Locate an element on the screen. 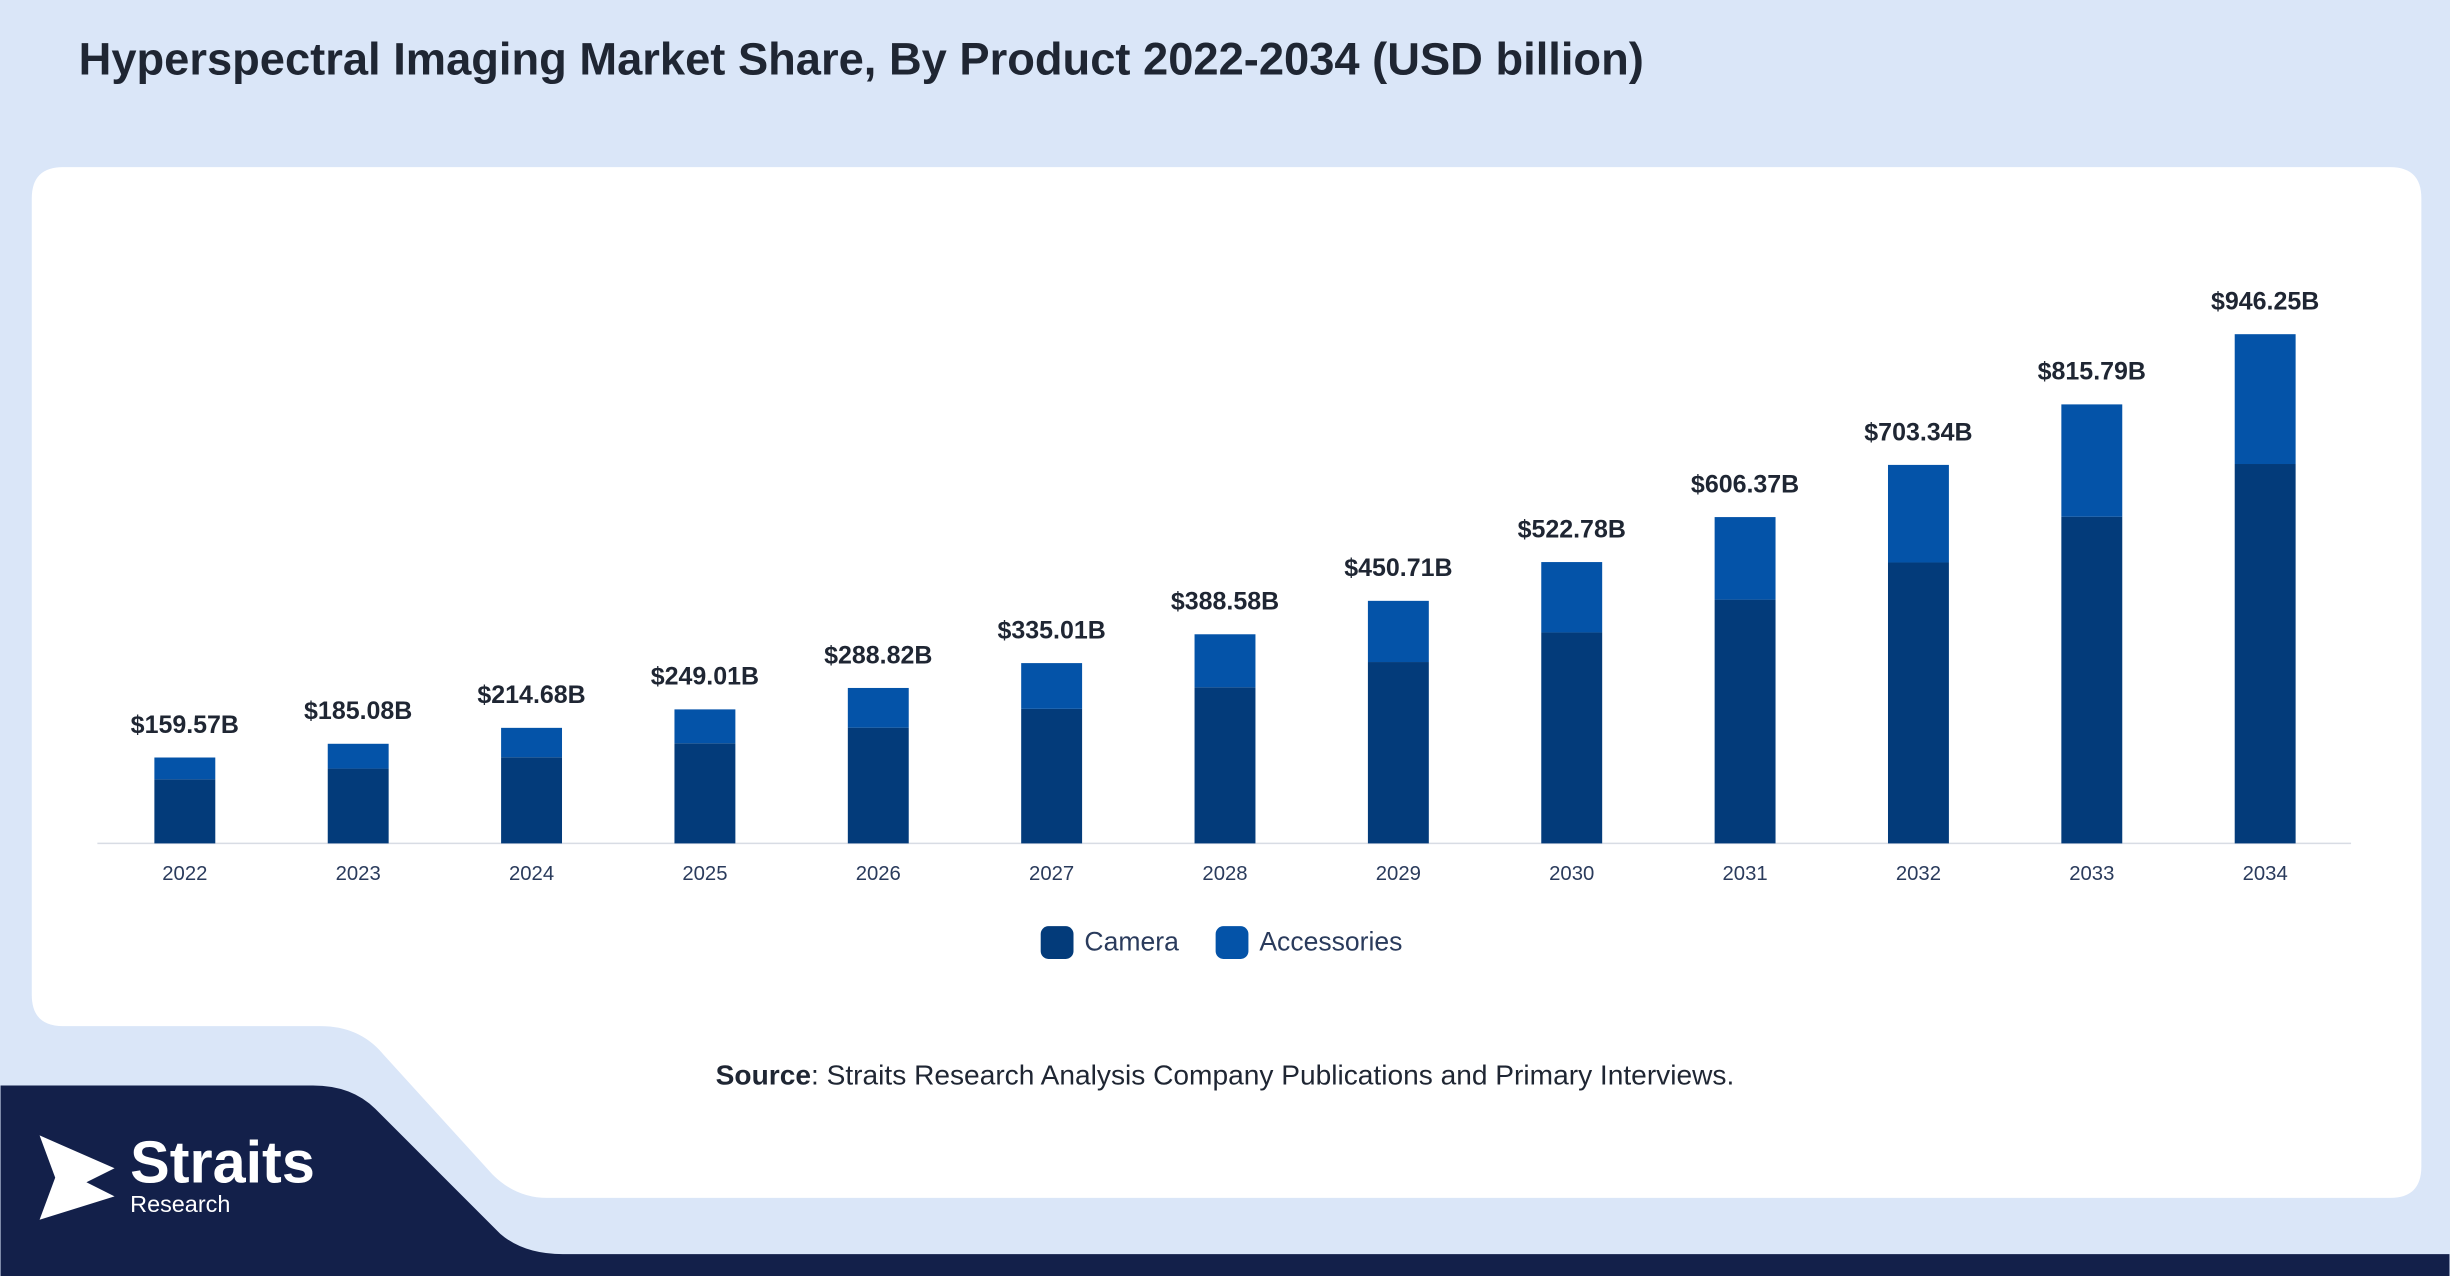 The width and height of the screenshot is (2450, 1276). x-tick-label: 2032 is located at coordinates (1918, 874).